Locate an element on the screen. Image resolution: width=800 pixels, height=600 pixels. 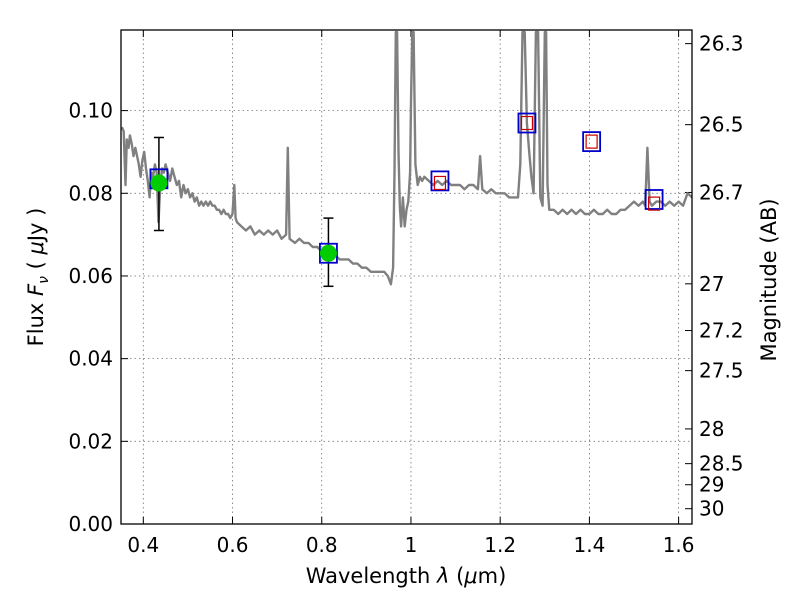
y2-tick-label: 27.5 is located at coordinates (721, 371).